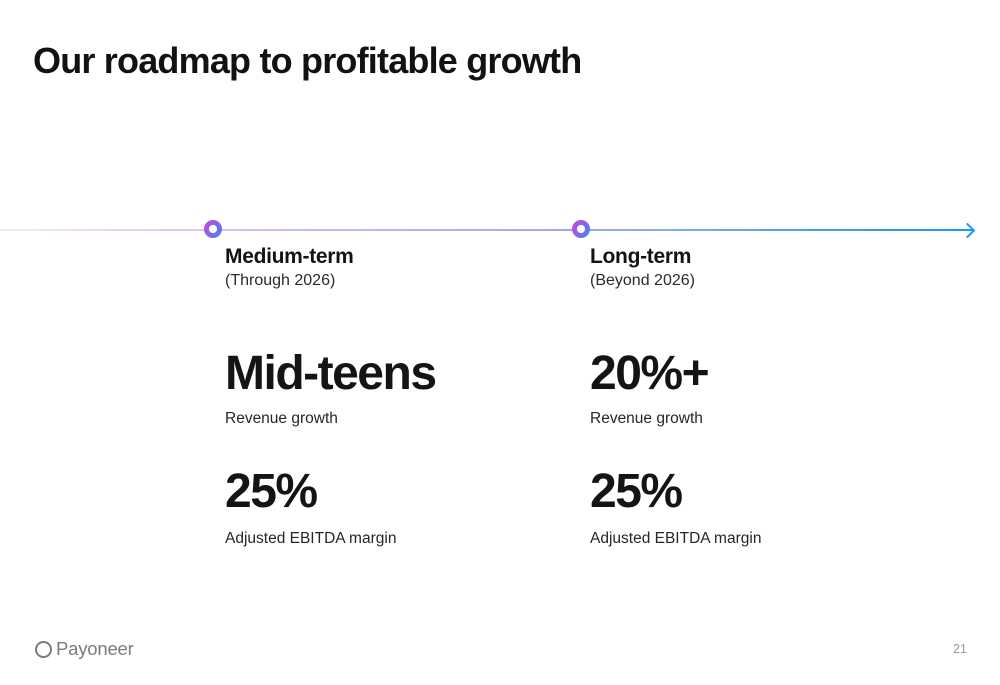  I want to click on column-sublabel: (Beyond 2026), so click(642, 280).